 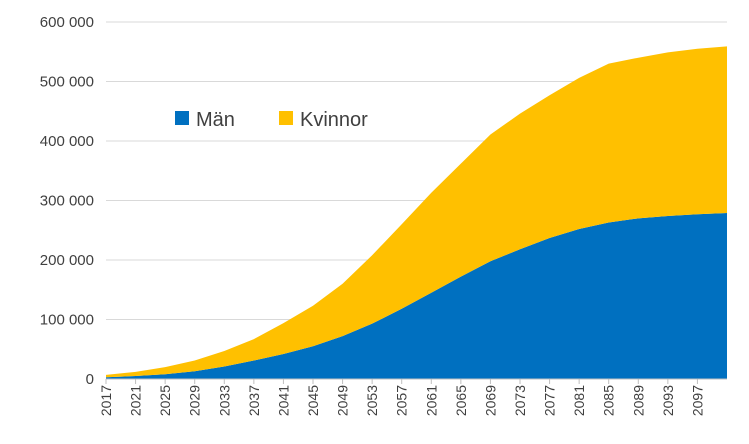 I want to click on x-tick-label-14: 2073, so click(x=520, y=400).